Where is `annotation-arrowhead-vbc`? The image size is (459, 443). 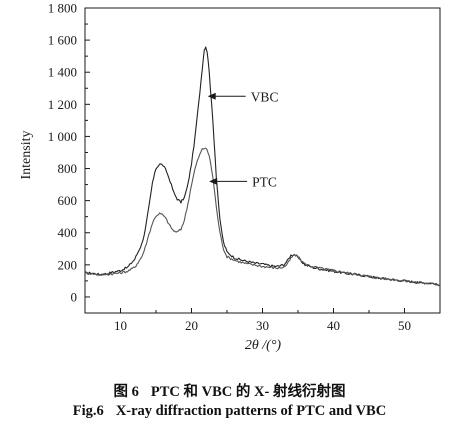
annotation-arrowhead-vbc is located at coordinates (211, 96).